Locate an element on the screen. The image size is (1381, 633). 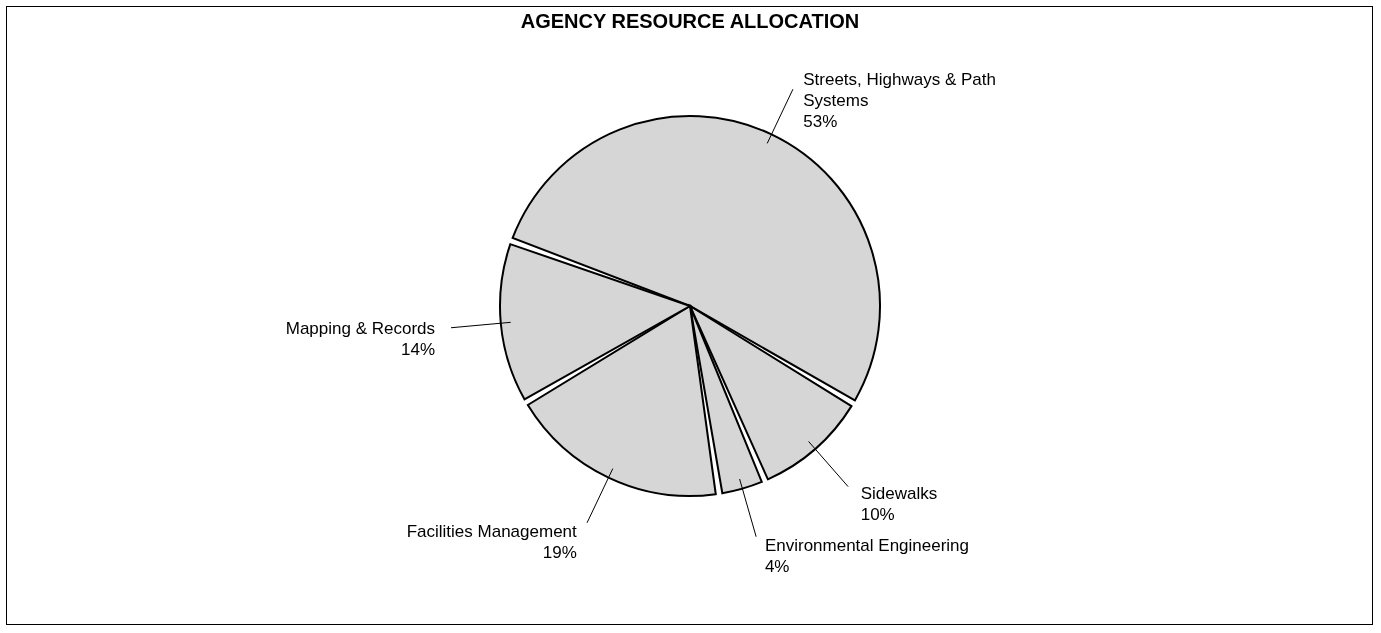
chart-title: AGENCY RESOURCE ALLOCATION is located at coordinates (689, 21).